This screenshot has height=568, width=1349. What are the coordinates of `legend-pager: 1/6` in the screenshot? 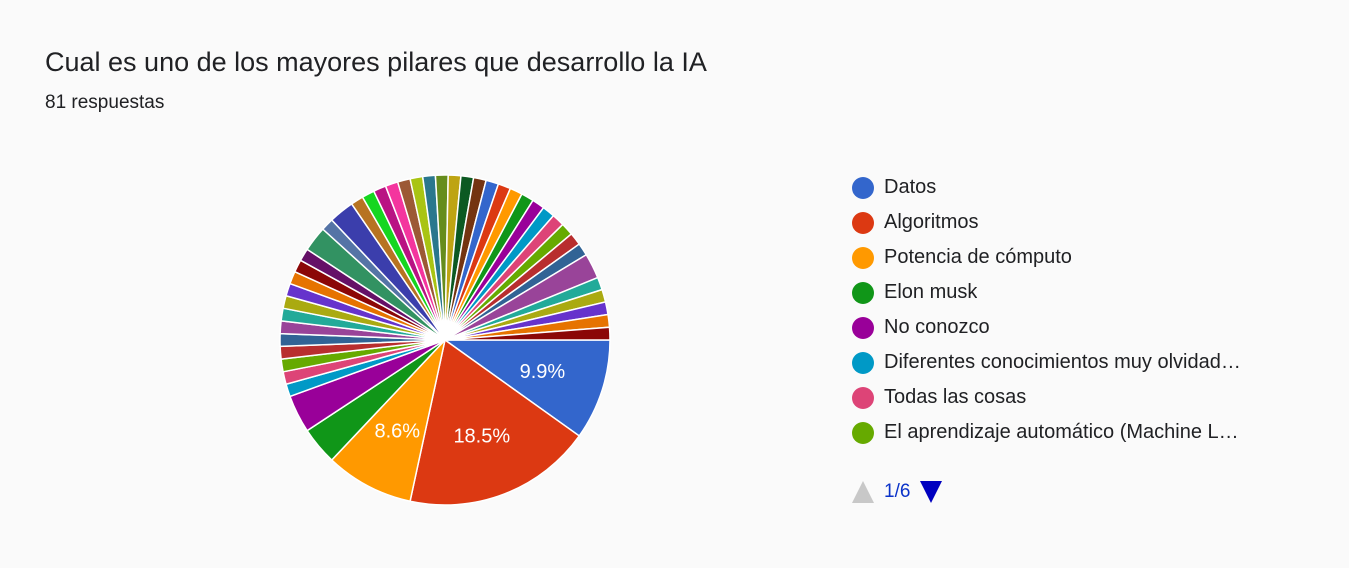 It's located at (897, 492).